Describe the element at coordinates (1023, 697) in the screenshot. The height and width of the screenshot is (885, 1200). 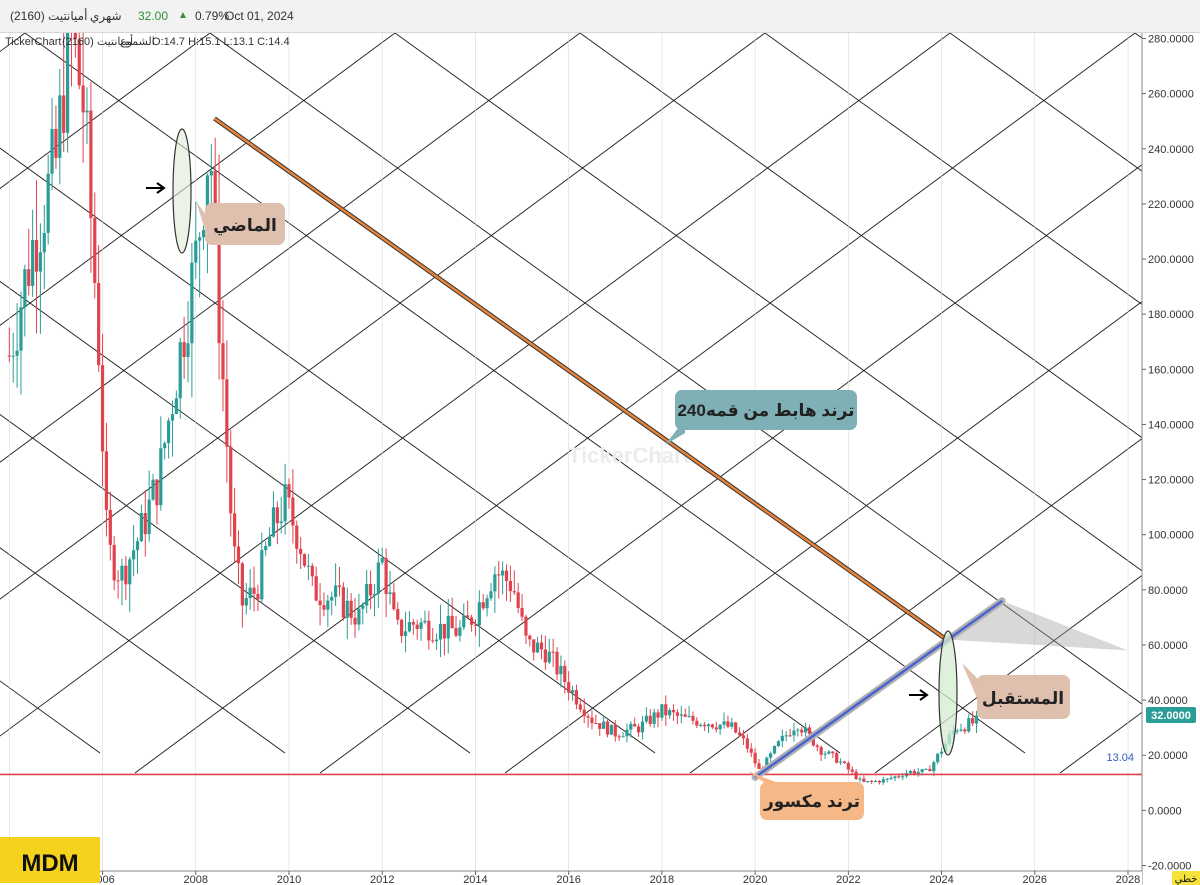
I see `future-callout` at that location.